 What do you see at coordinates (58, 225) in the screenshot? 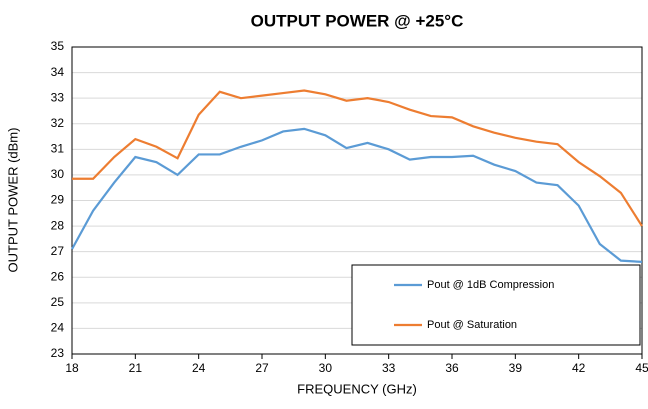
I see `y-tick-label: 28` at bounding box center [58, 225].